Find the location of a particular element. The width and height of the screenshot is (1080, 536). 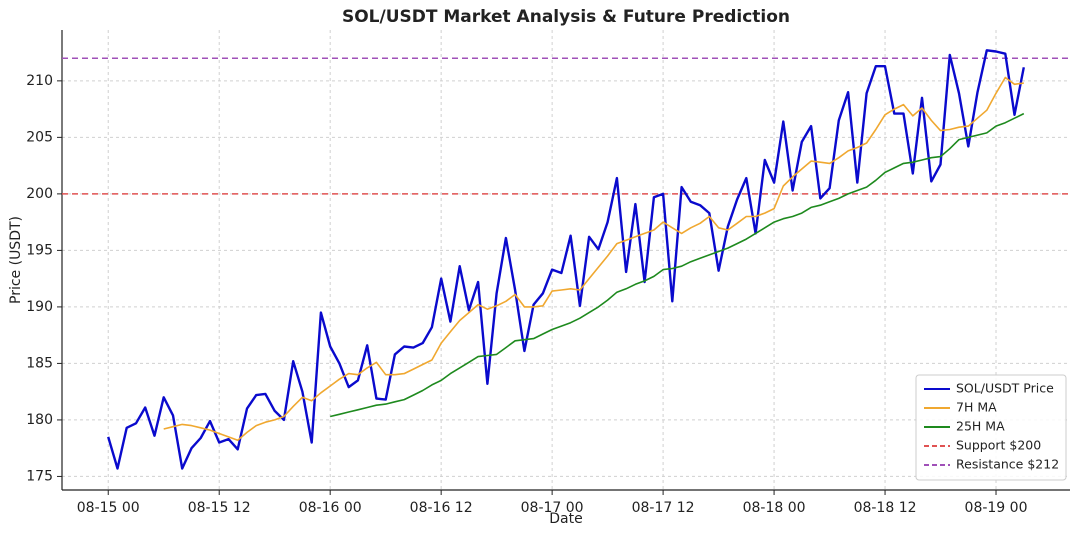

x-tick-label: 08-15 00 is located at coordinates (108, 508).